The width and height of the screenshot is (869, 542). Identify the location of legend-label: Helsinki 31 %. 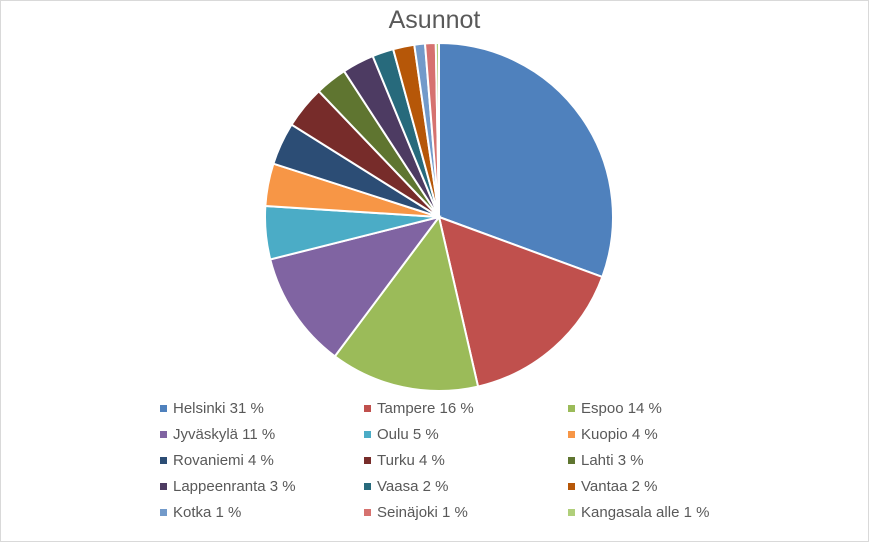
(218, 408).